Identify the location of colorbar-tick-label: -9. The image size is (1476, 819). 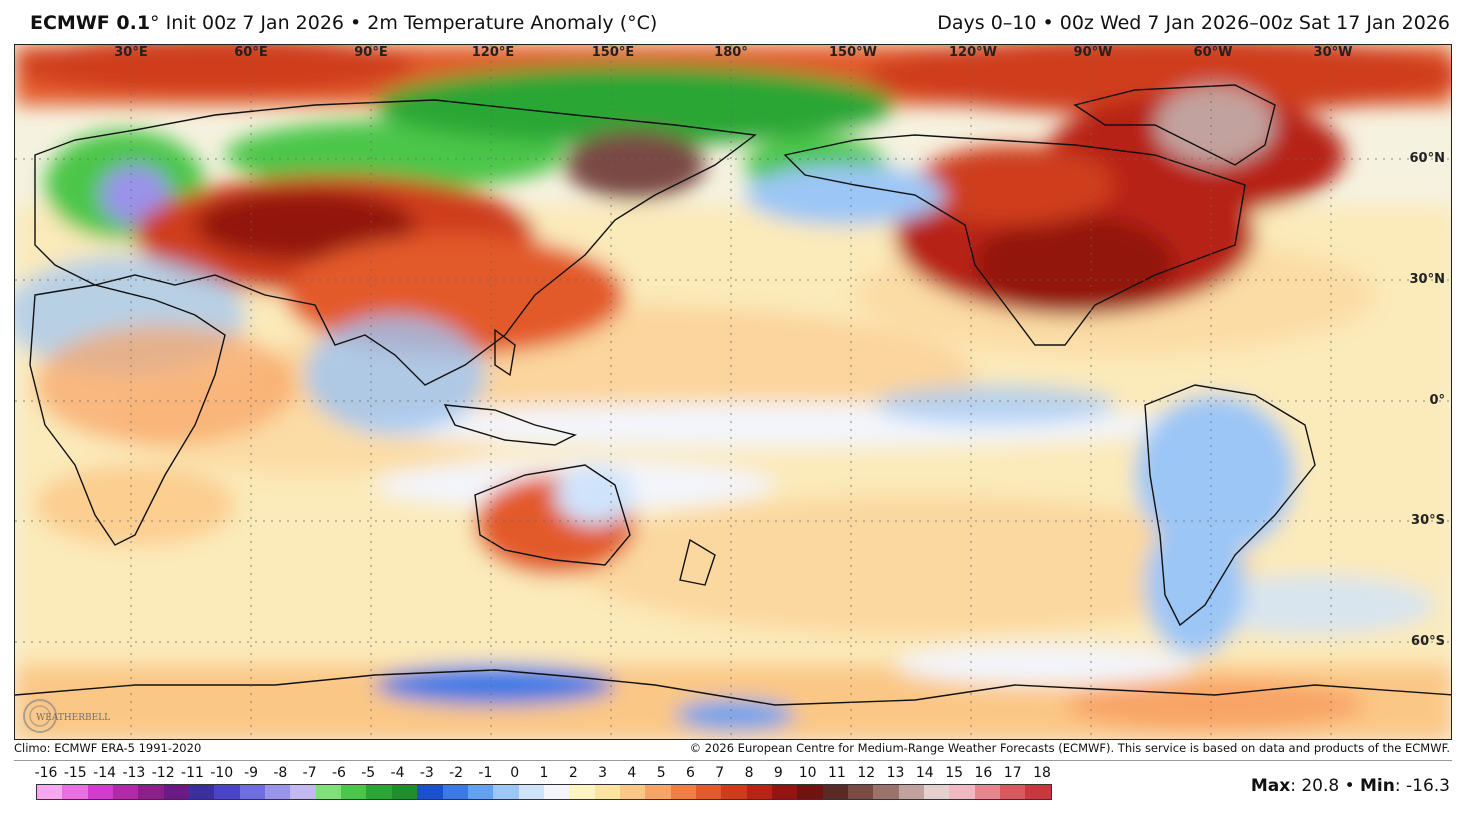
(251, 773).